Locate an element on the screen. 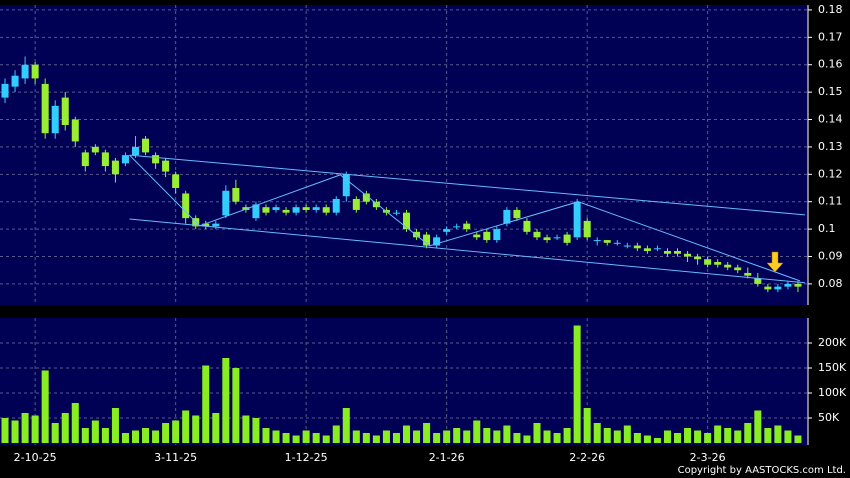 The image size is (850, 478). x-tick-label: 2-10-25 is located at coordinates (35, 457).